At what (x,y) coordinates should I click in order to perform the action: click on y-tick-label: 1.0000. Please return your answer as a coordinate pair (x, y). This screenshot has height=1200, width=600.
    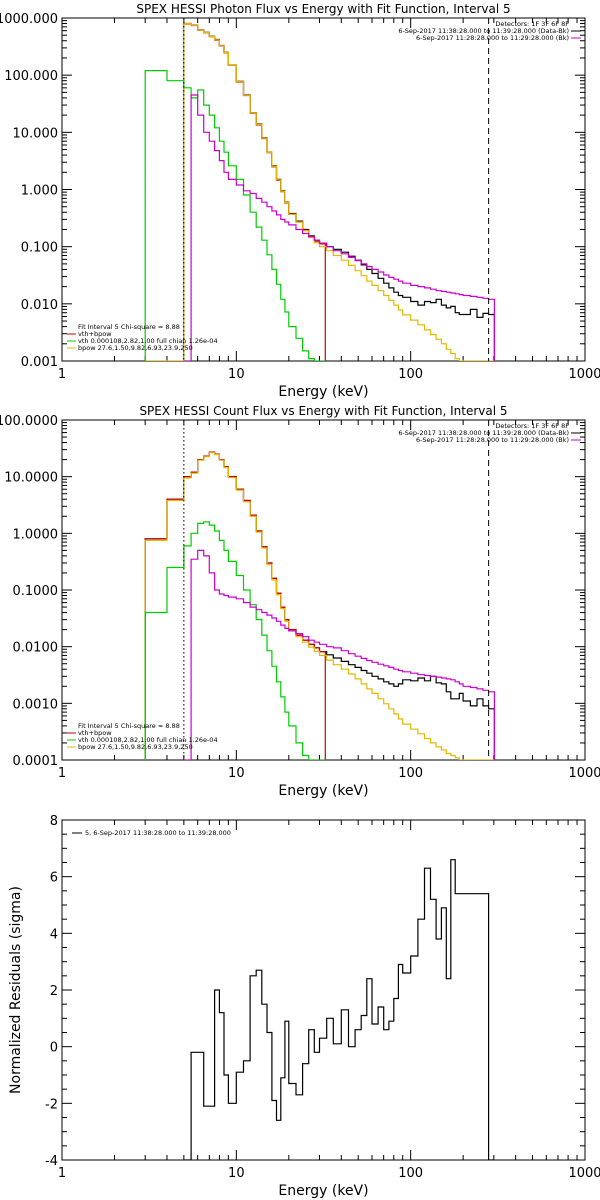
    Looking at the image, I should click on (36, 534).